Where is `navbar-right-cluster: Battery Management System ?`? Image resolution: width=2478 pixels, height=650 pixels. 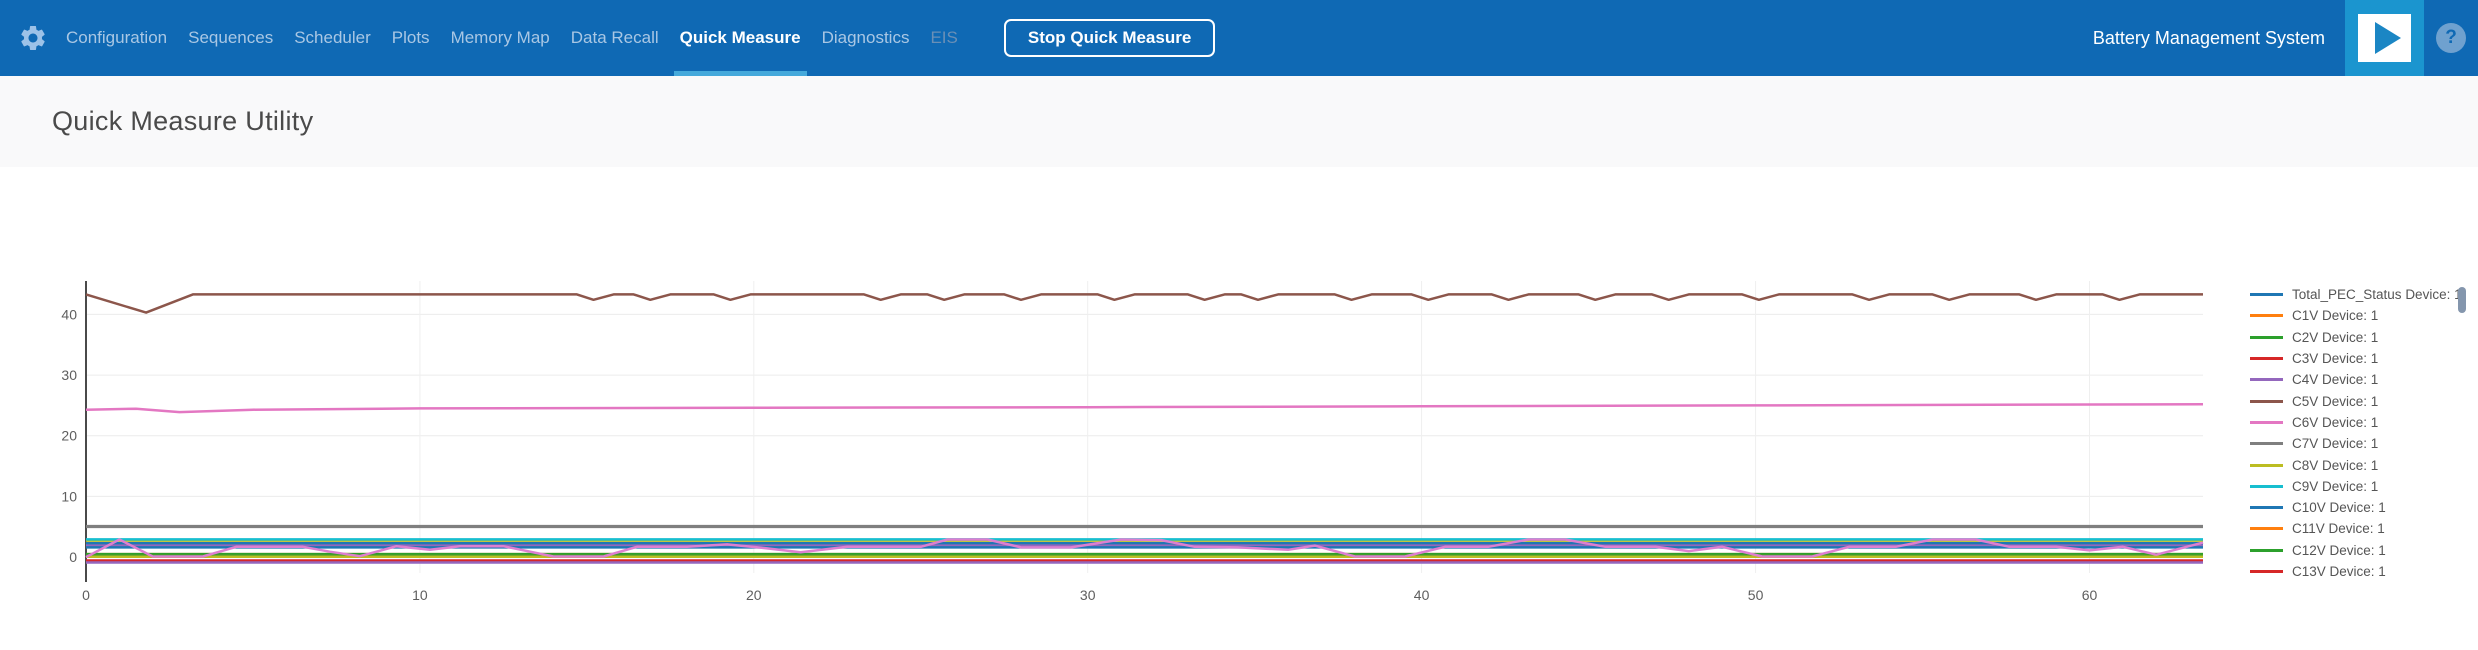
navbar-right-cluster: Battery Management System ? is located at coordinates (2285, 38).